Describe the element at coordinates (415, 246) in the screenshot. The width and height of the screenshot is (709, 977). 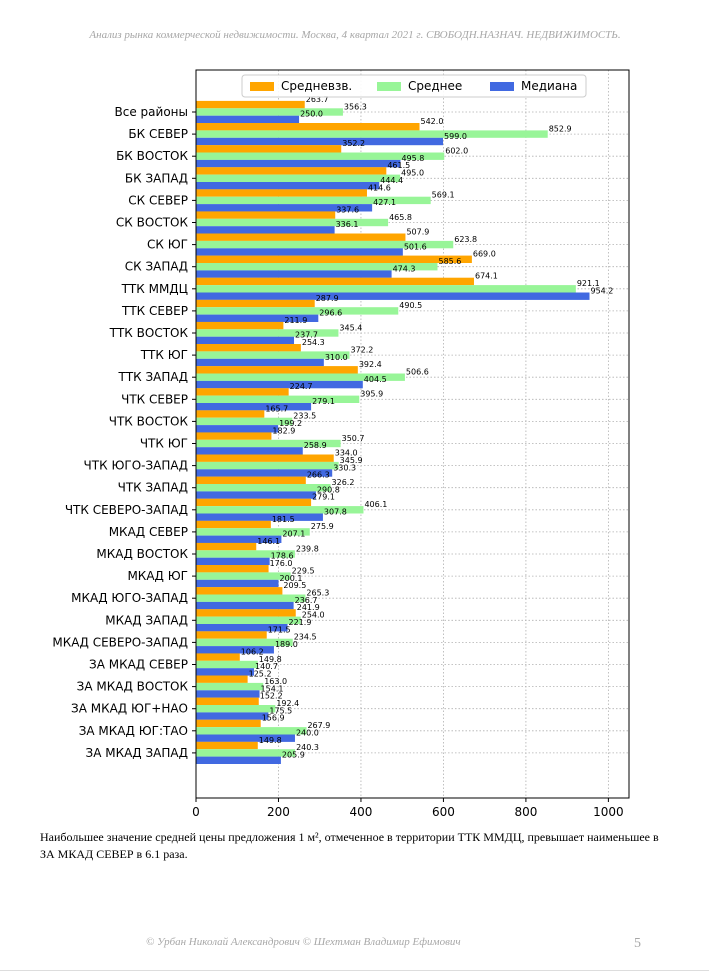
I see `data-label: 501.6` at that location.